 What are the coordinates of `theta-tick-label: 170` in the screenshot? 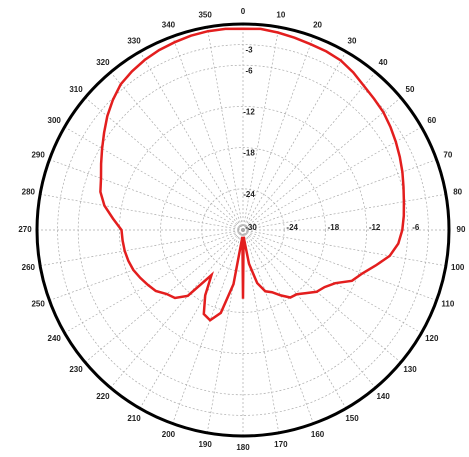 It's located at (281, 444).